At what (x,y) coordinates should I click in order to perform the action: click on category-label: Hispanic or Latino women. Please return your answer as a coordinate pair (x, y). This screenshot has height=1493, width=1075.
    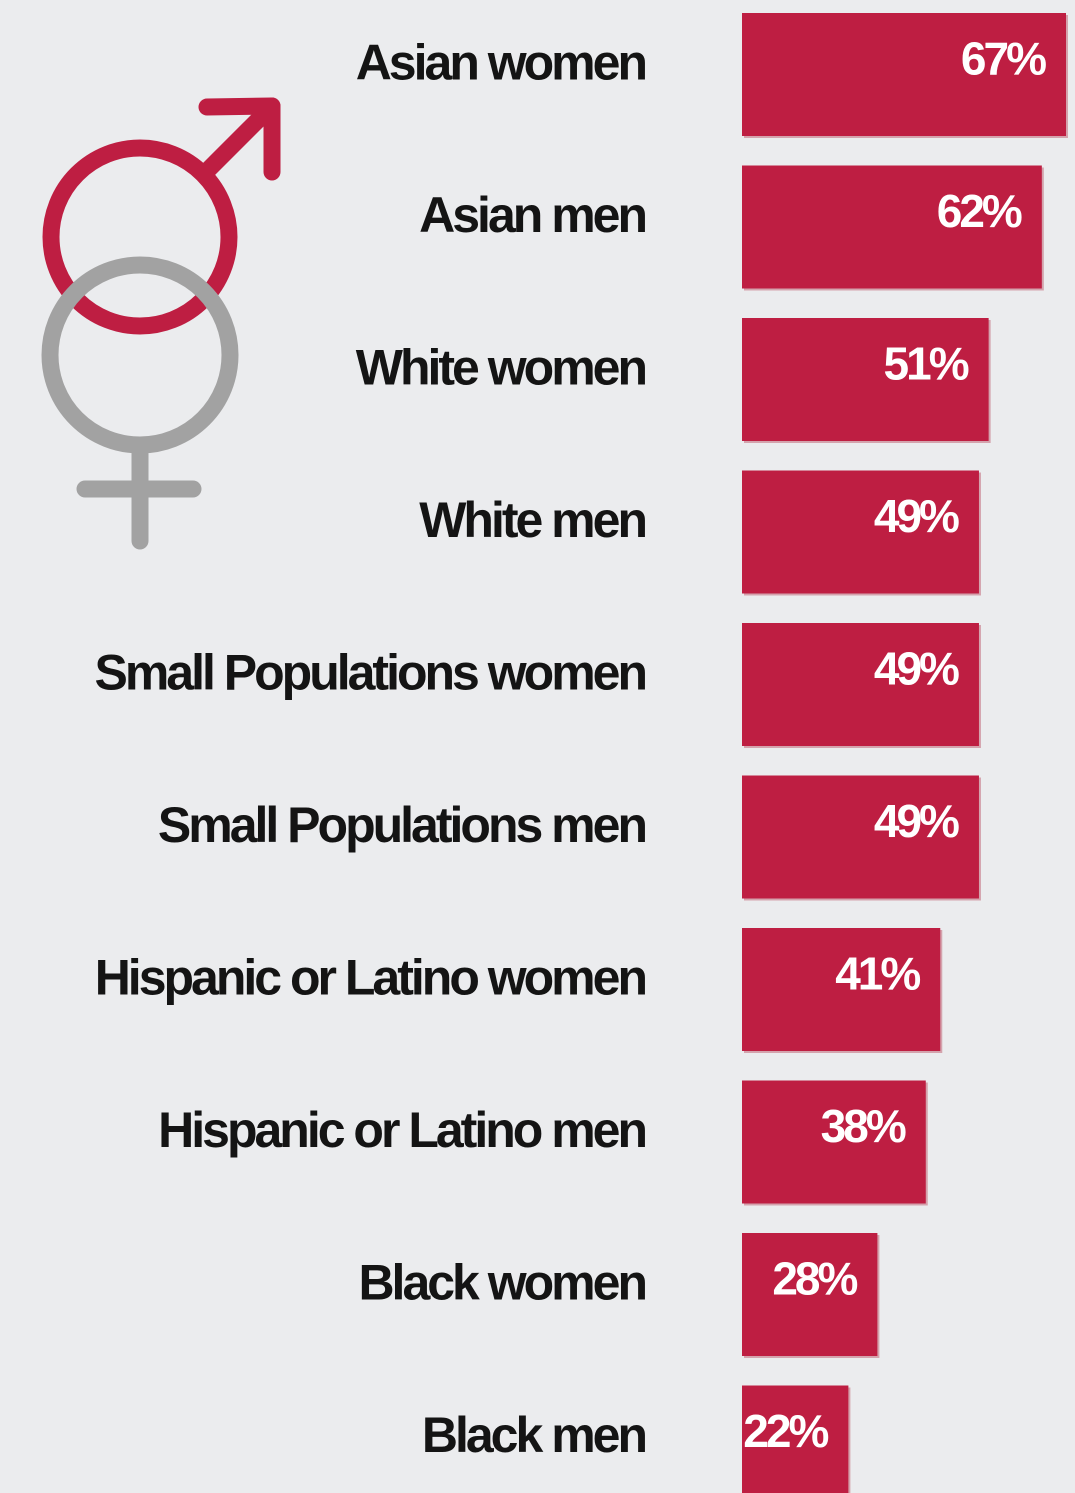
    Looking at the image, I should click on (370, 978).